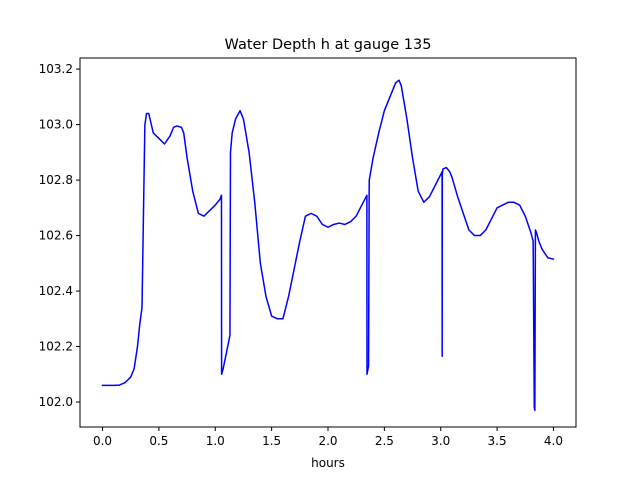  I want to click on x-tick-label: 1.5, so click(271, 441).